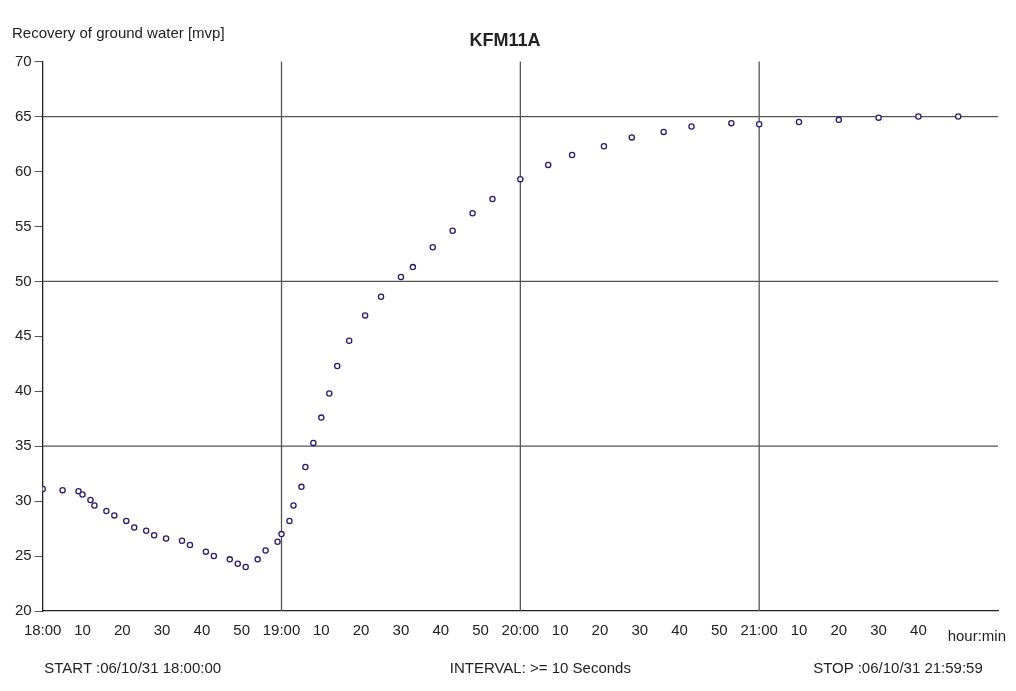  What do you see at coordinates (281, 630) in the screenshot?
I see `x-tick-label: 19:00` at bounding box center [281, 630].